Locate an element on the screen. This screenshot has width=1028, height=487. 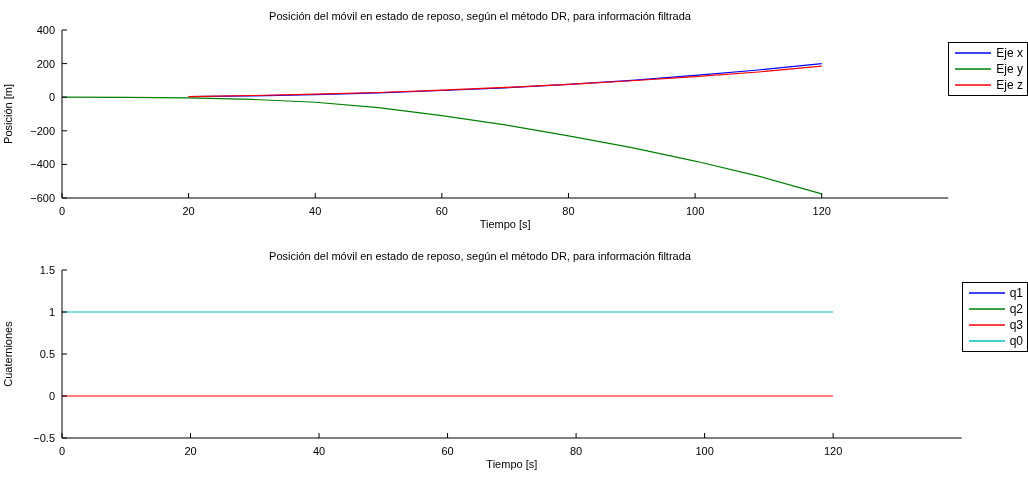
legend-label: Eje y is located at coordinates (1009, 69).